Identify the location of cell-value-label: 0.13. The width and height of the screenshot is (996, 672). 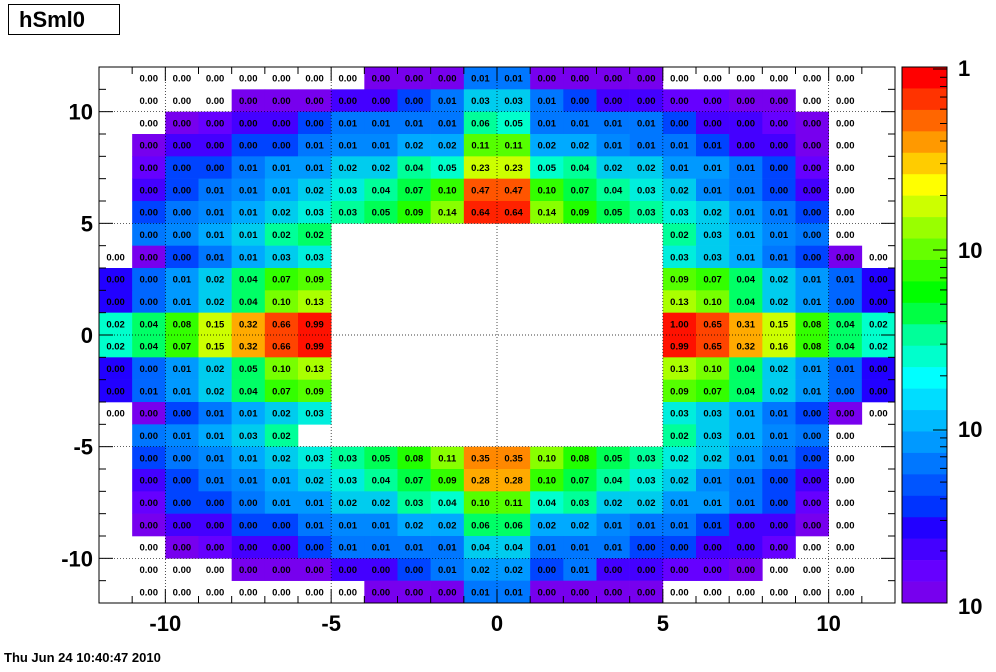
(679, 302).